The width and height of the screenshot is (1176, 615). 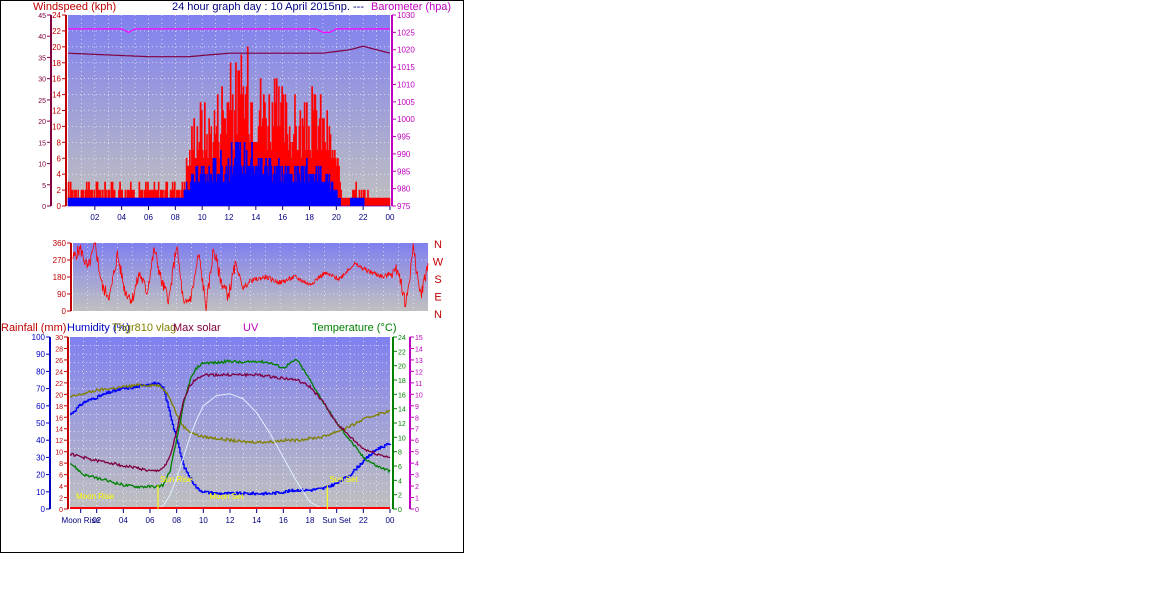 What do you see at coordinates (59, 338) in the screenshot?
I see `humidity-axis-tick-label: 30` at bounding box center [59, 338].